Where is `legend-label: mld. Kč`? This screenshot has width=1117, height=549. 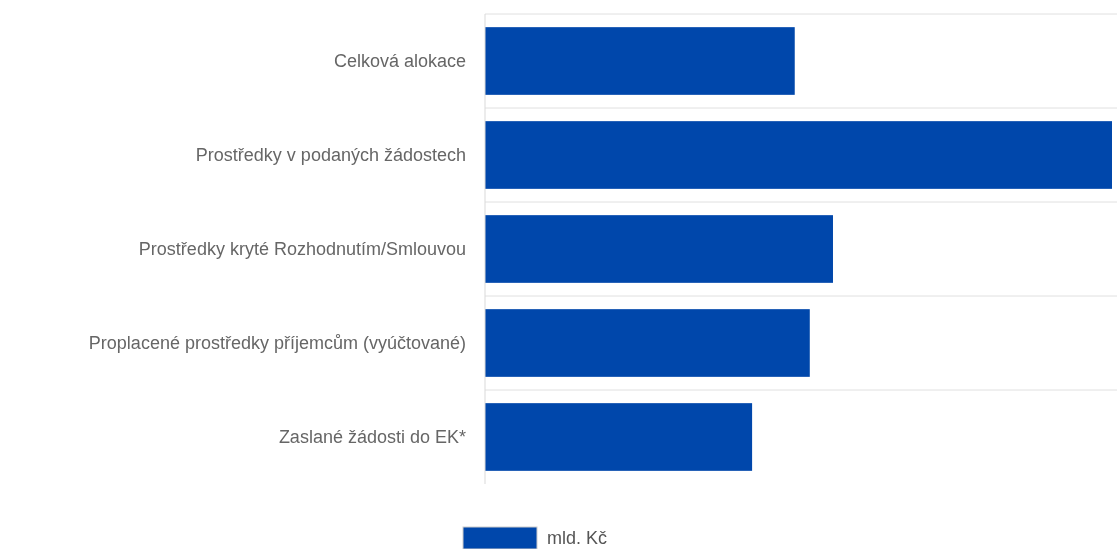 legend-label: mld. Kč is located at coordinates (577, 538).